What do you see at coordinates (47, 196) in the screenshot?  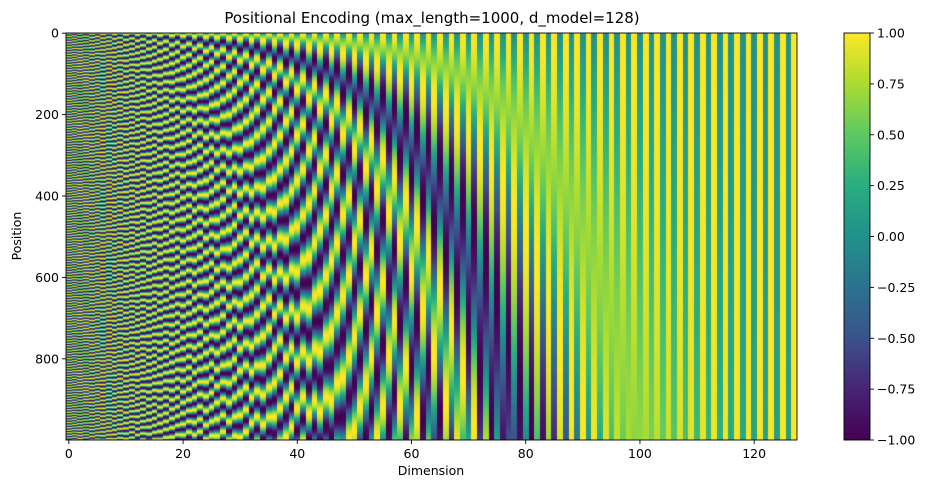 I see `y-tick-label: 400` at bounding box center [47, 196].